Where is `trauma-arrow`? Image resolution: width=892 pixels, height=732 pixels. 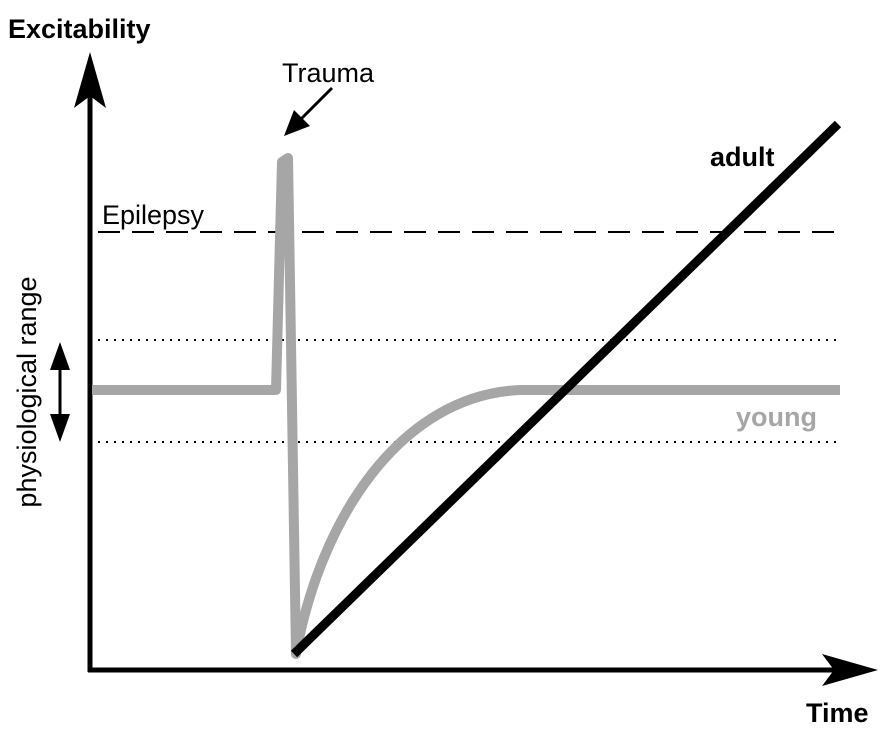
trauma-arrow is located at coordinates (309, 111).